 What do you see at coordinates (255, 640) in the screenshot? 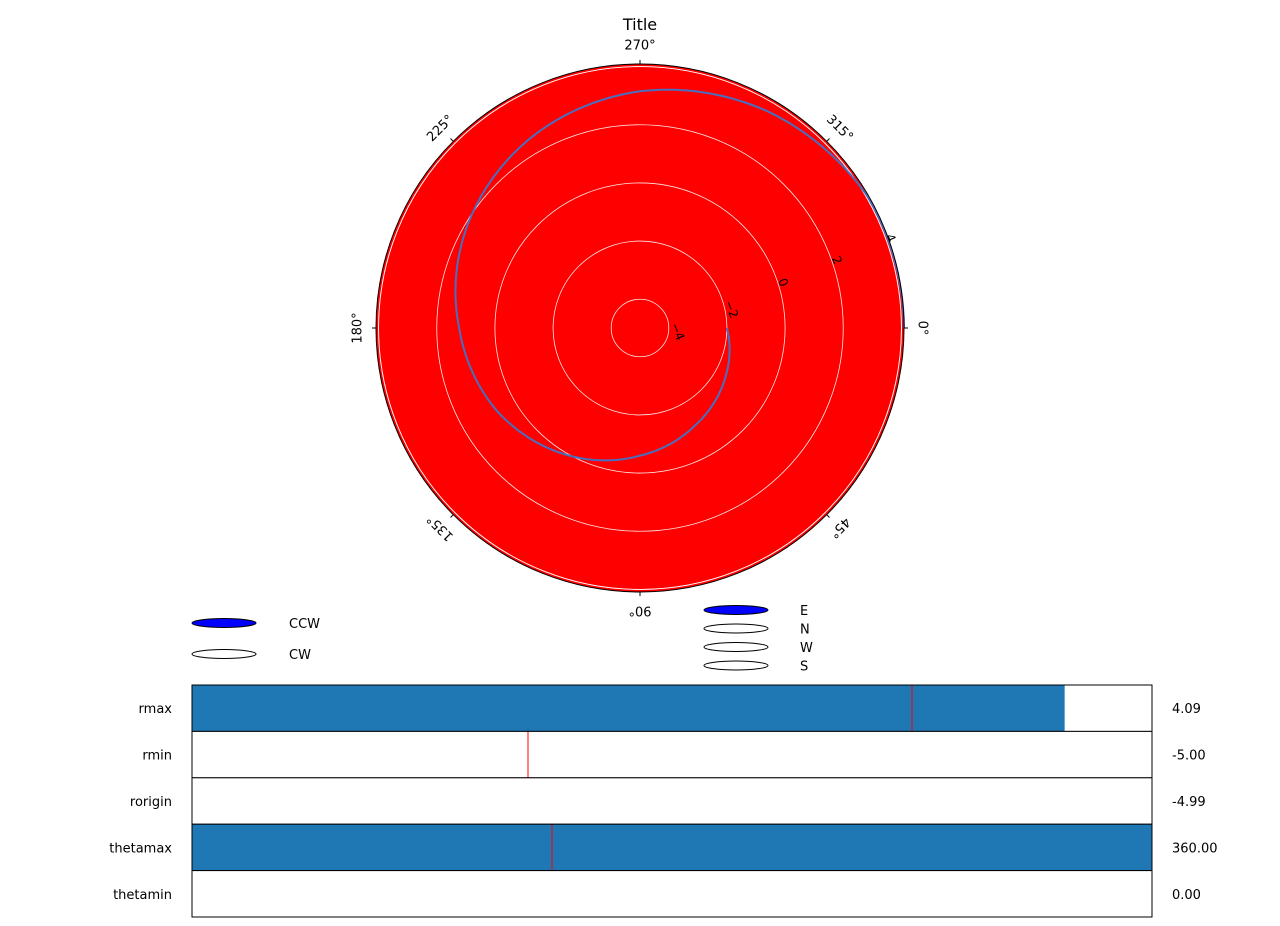
I see `radio-direction-group: CCW CW` at bounding box center [255, 640].